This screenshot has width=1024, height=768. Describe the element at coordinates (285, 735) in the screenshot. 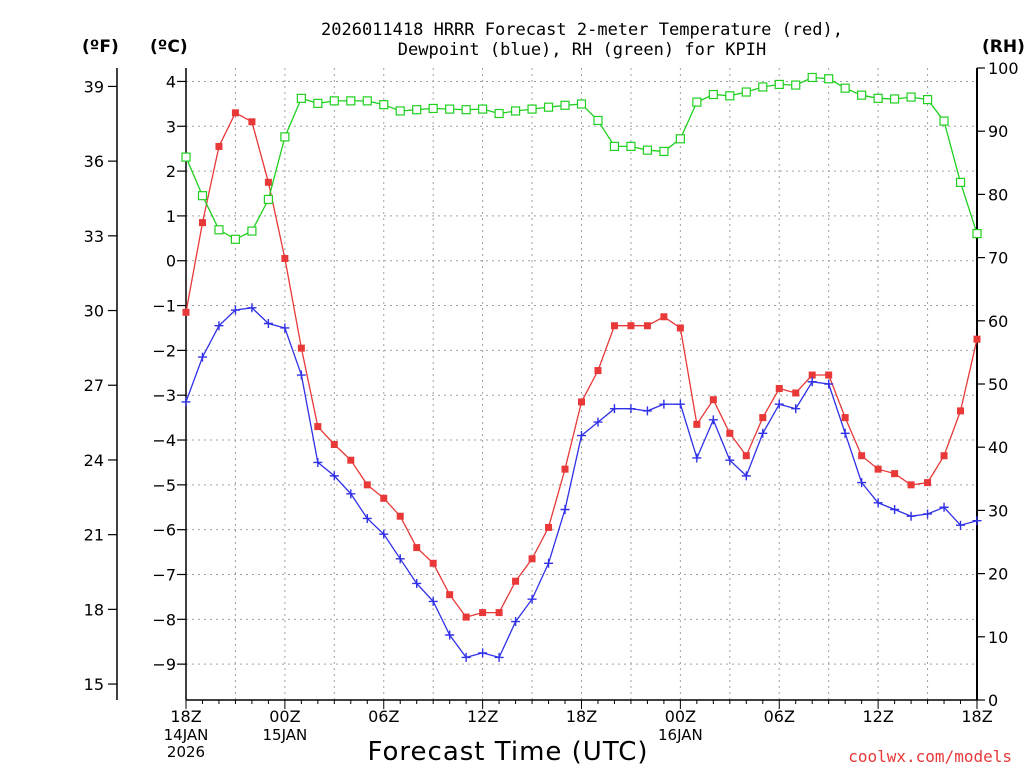

I see `date-label: 15JAN` at that location.